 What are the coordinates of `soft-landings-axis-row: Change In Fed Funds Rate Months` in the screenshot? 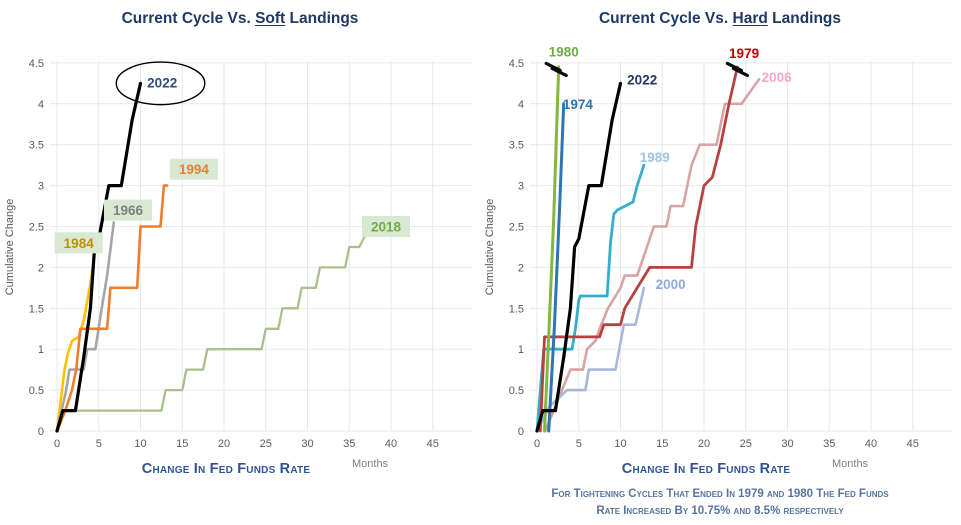 It's located at (240, 470).